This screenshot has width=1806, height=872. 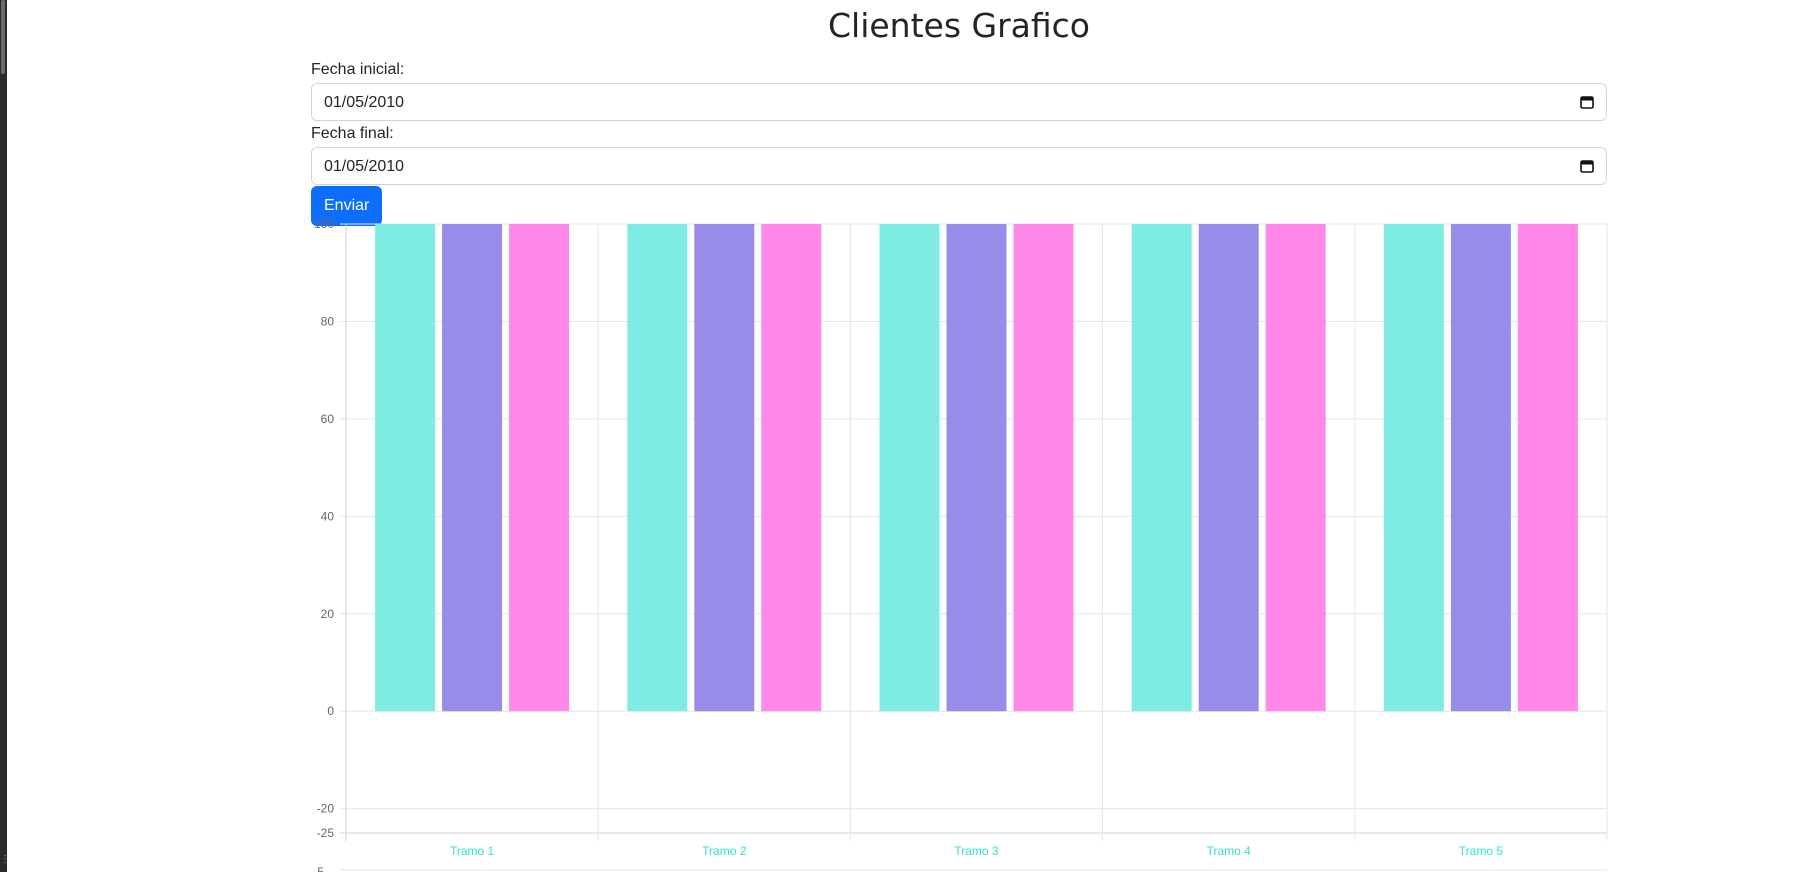 I want to click on start-date-input: 01/05/2010, so click(x=959, y=102).